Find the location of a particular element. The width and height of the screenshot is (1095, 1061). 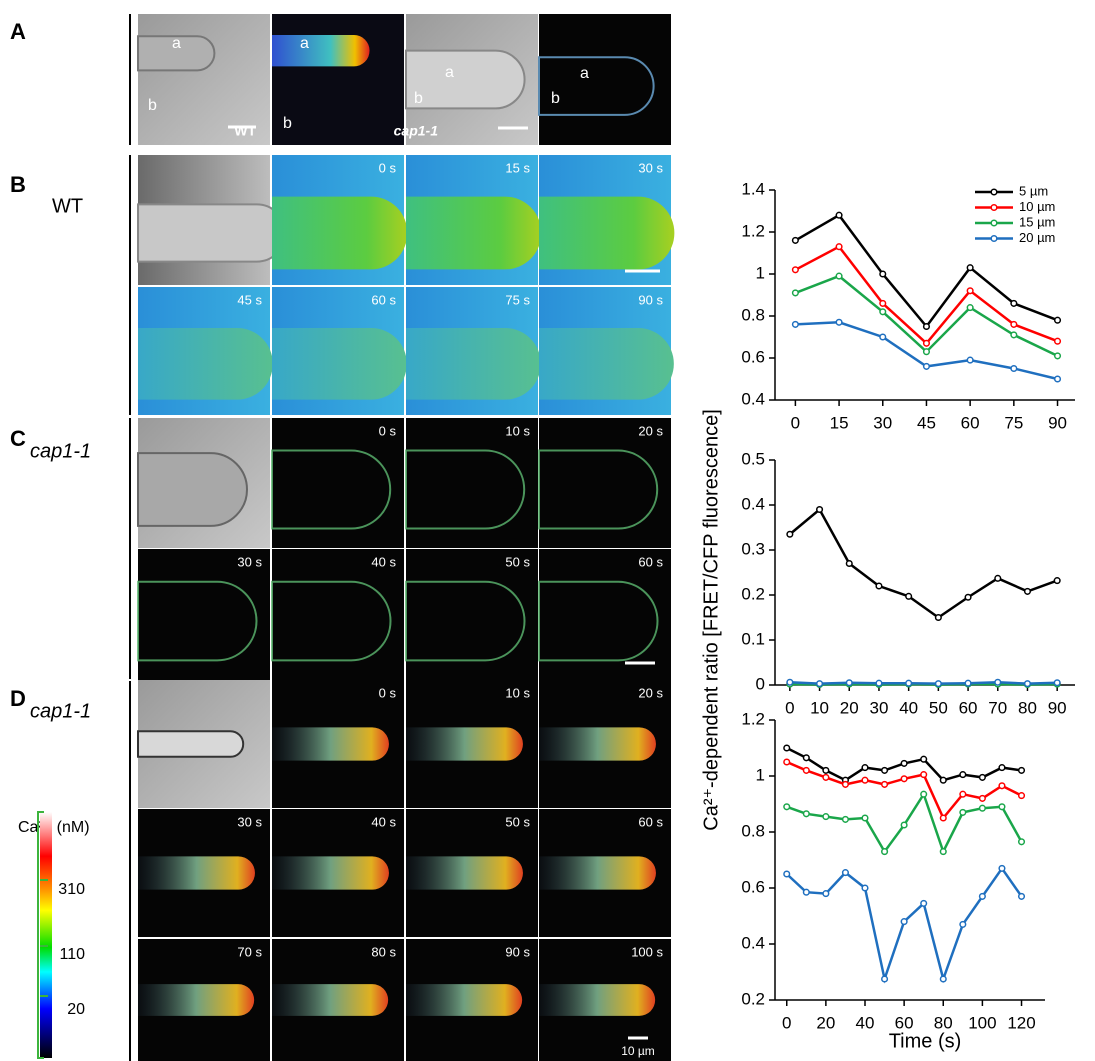

micrograph: a b cap1-1 is located at coordinates (466, 79).